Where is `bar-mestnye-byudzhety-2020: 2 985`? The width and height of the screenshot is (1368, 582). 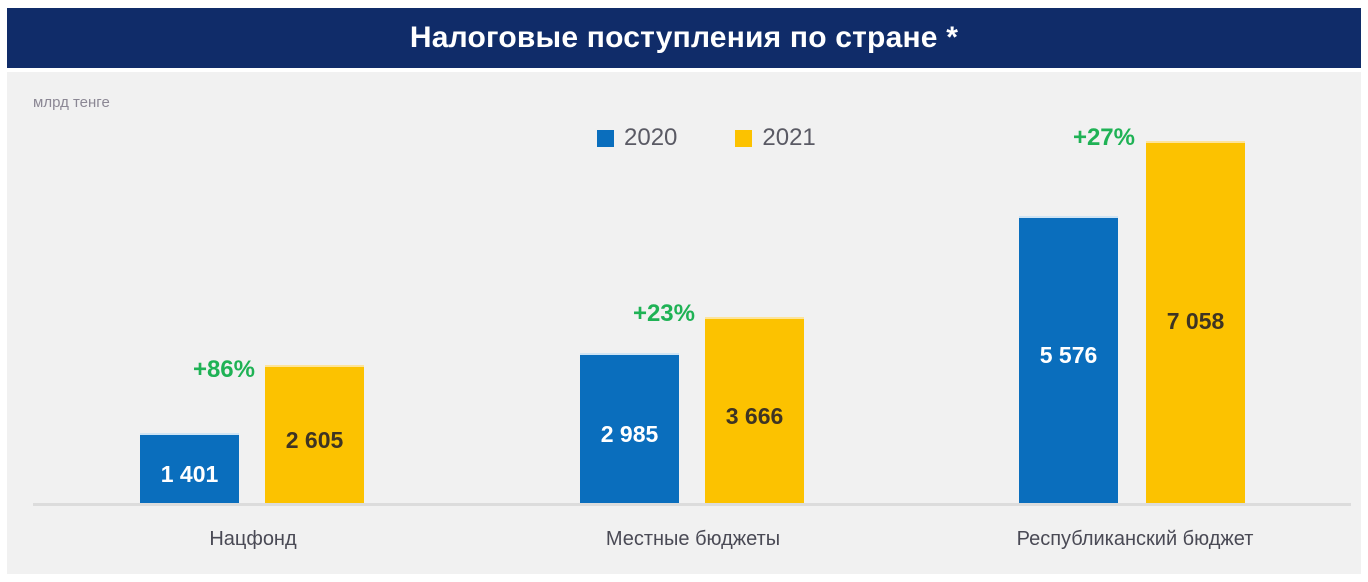
bar-mestnye-byudzhety-2020: 2 985 is located at coordinates (629, 428).